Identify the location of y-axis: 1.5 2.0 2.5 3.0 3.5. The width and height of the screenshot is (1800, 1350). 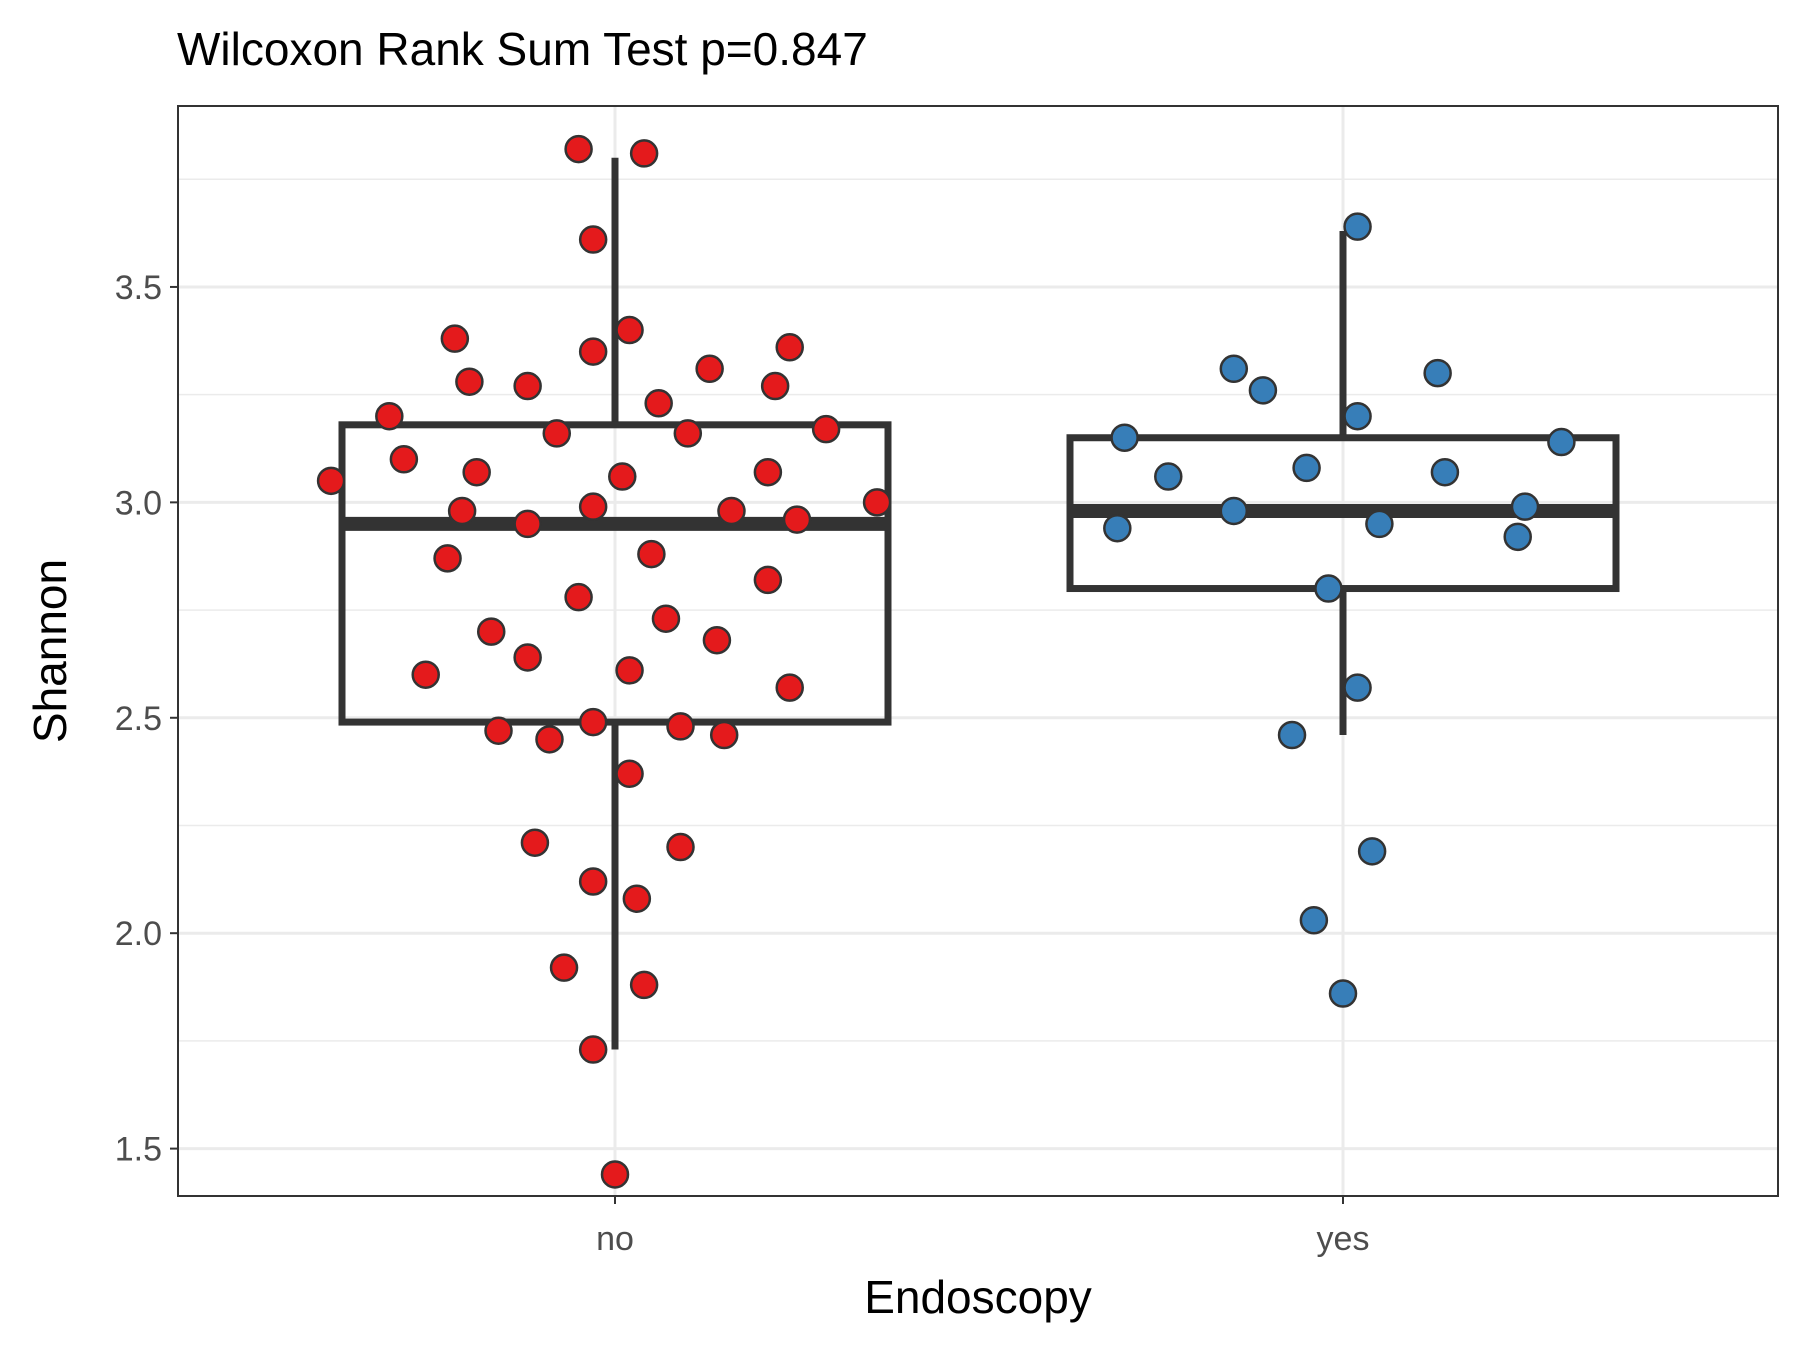
(146, 719).